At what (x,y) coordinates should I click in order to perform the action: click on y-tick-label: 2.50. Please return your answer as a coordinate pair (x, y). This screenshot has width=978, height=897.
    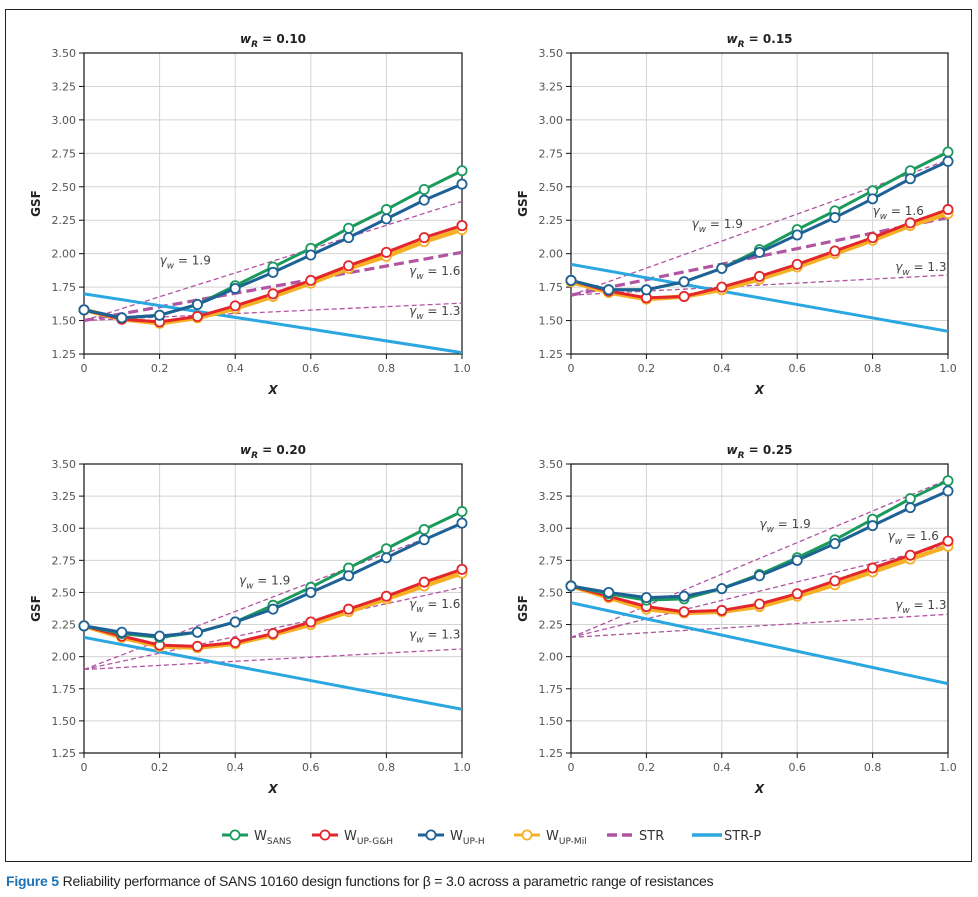
    Looking at the image, I should click on (551, 187).